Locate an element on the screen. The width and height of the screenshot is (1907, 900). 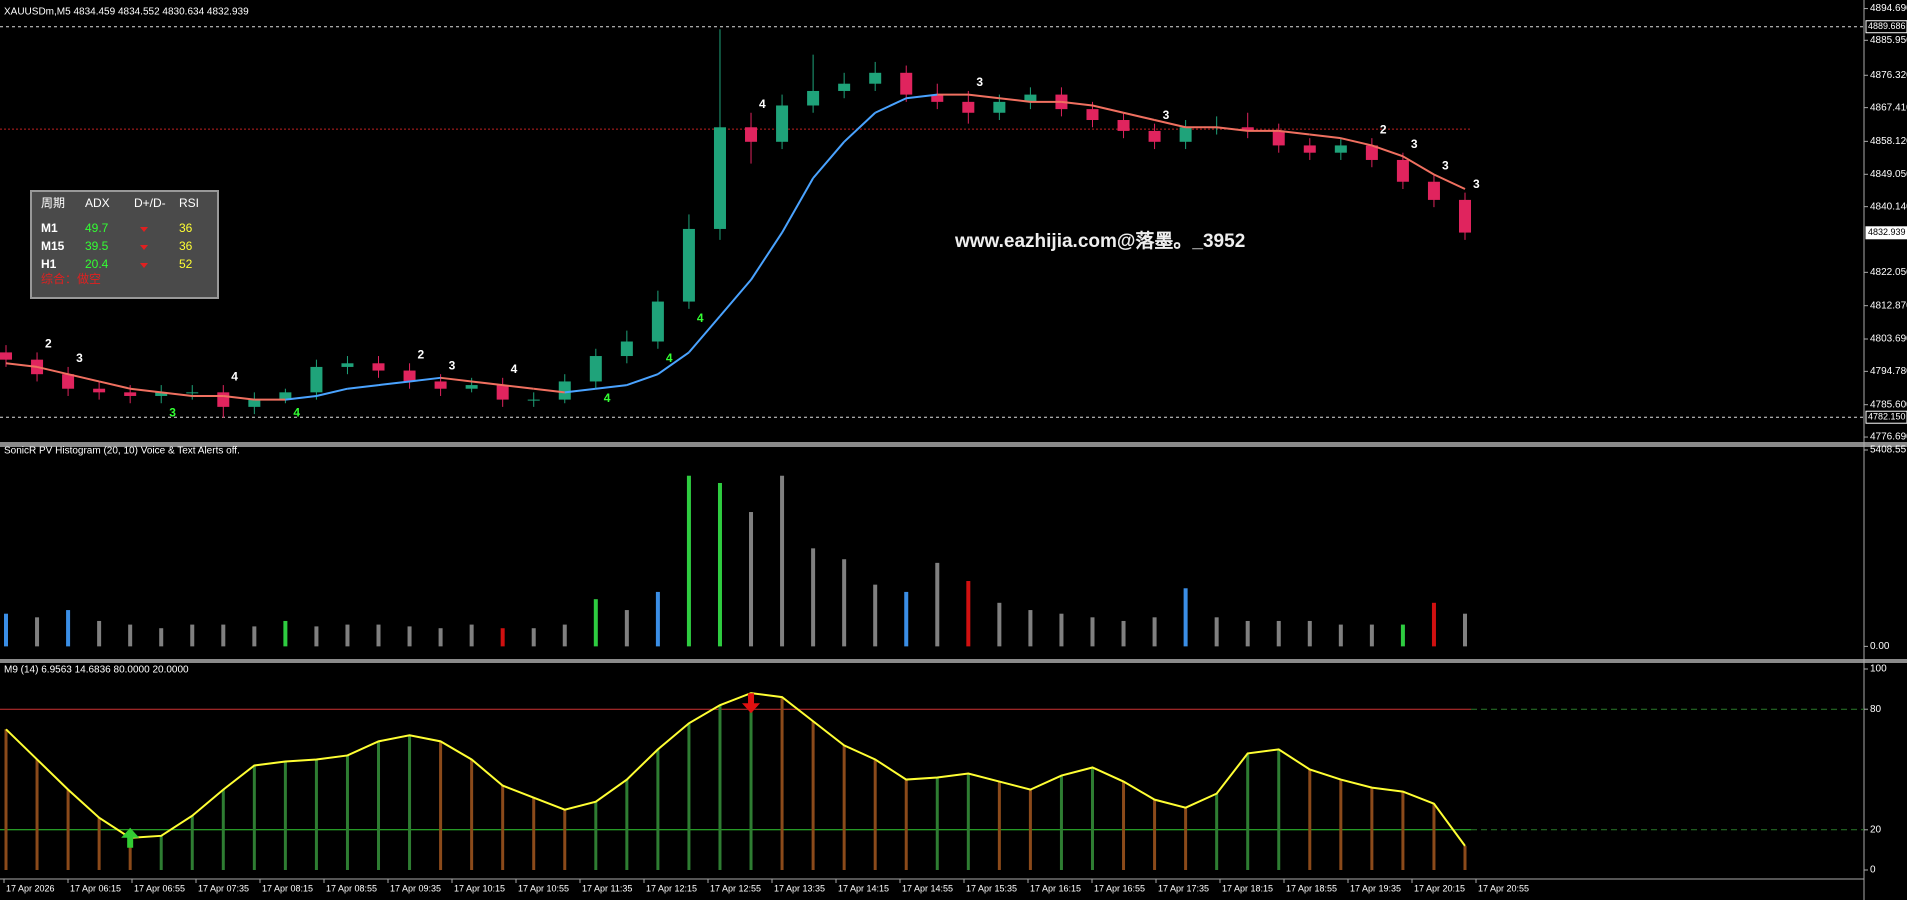
price-label: 4782.150 is located at coordinates (1887, 417).